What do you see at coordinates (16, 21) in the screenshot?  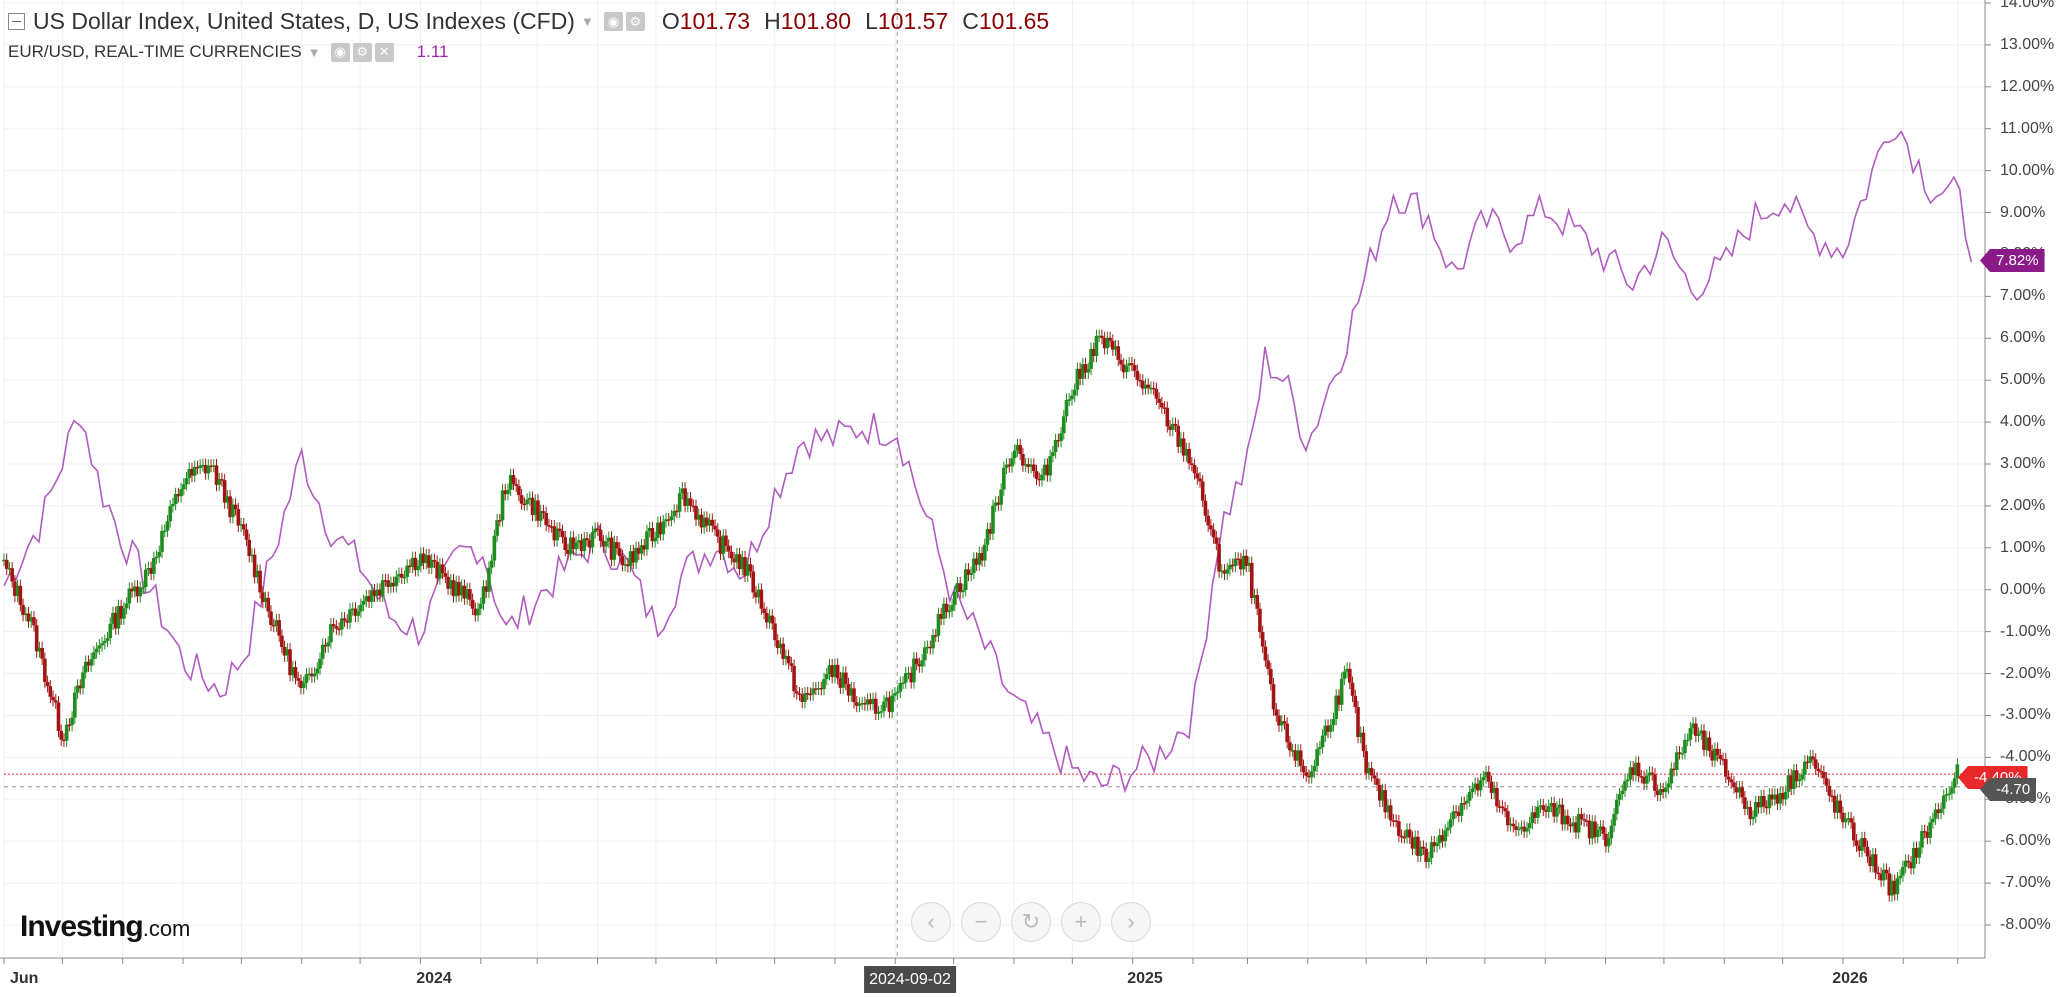 I see `collapse-legend-button` at bounding box center [16, 21].